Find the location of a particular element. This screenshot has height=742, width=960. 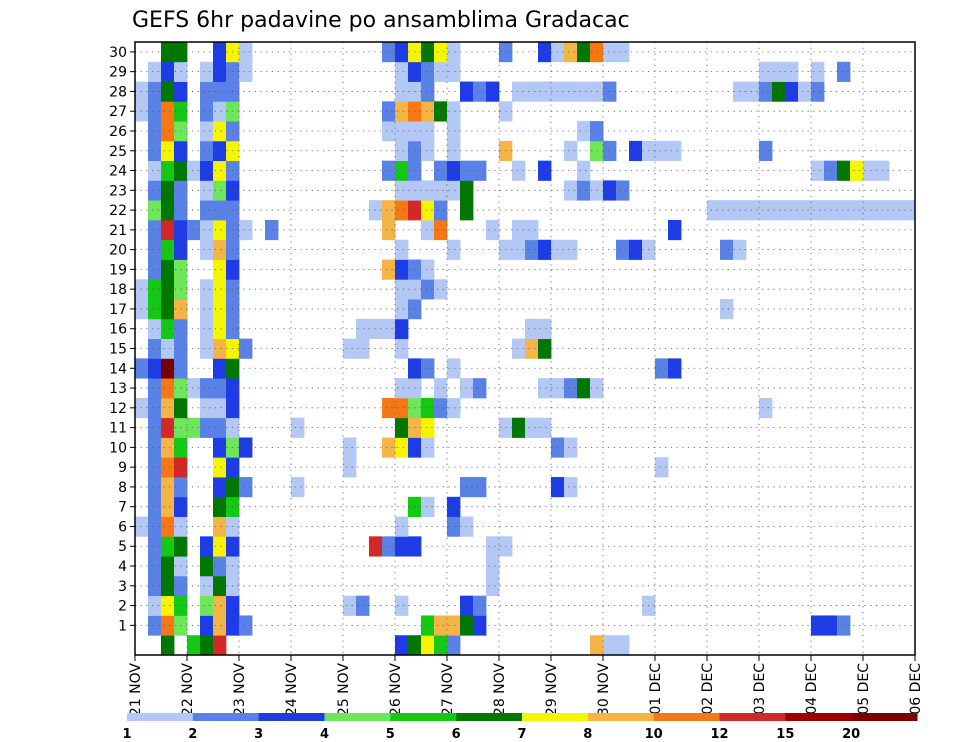

legend-label: 3 is located at coordinates (258, 734).